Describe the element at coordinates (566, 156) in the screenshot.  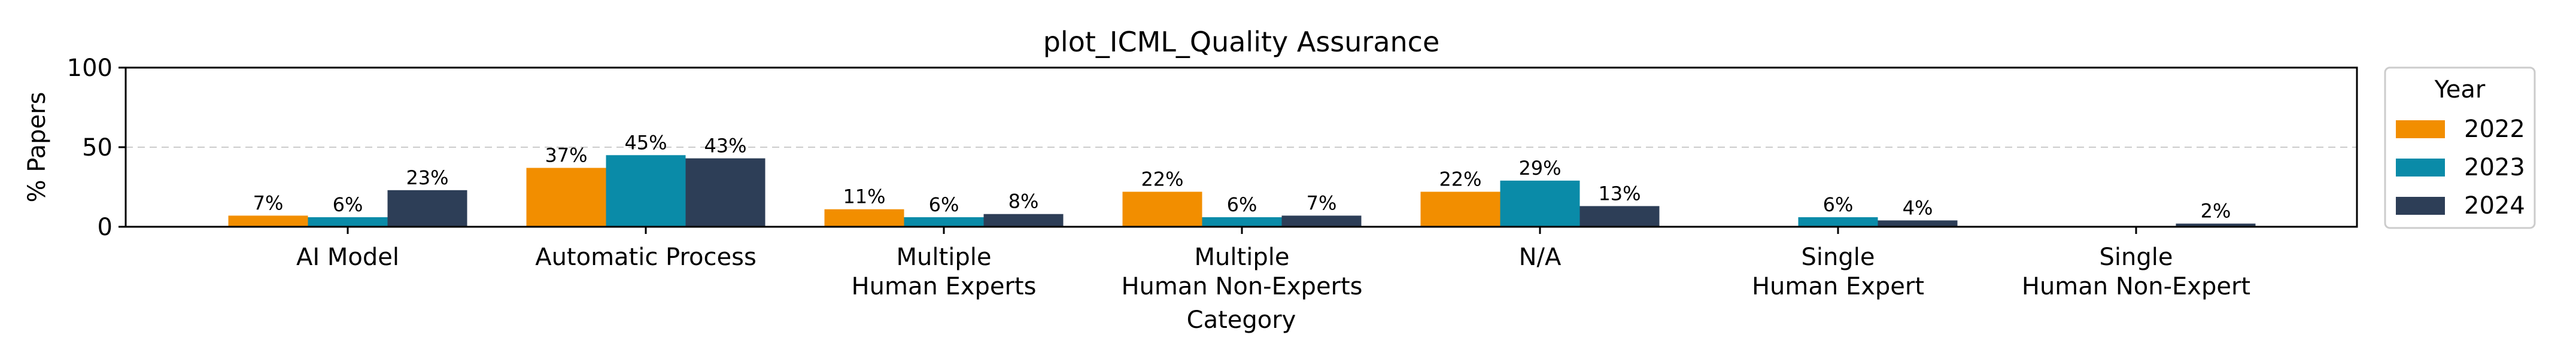
I see `data-label: 37%` at that location.